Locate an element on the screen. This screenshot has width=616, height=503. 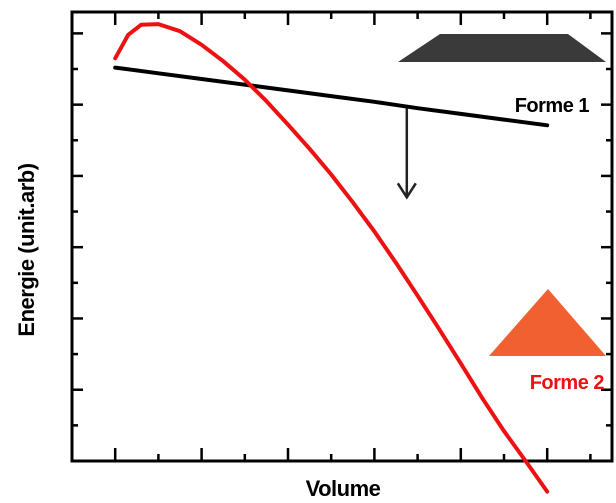
arrow-down-icon is located at coordinates (406, 154).